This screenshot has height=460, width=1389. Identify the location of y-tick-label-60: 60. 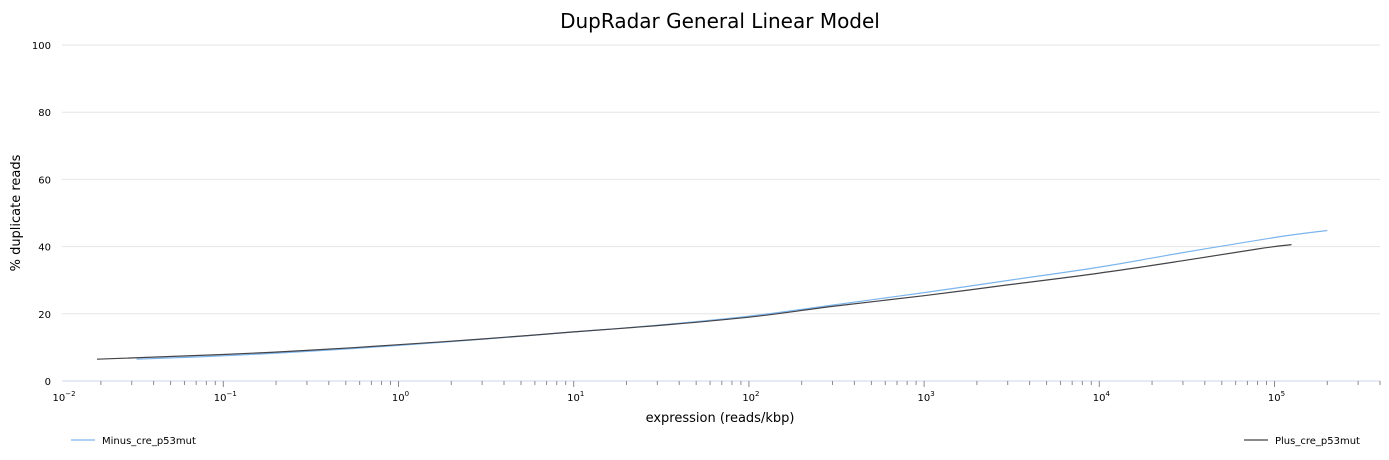
(44, 180).